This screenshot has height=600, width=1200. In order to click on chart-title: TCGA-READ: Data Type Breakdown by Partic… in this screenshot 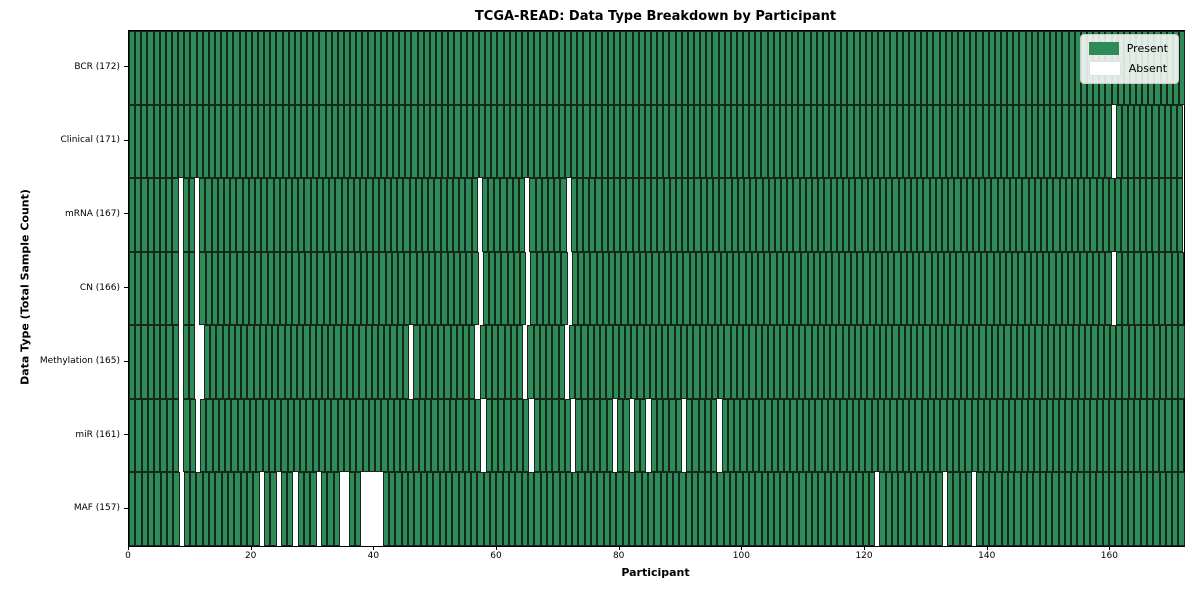, I will do `click(655, 16)`.